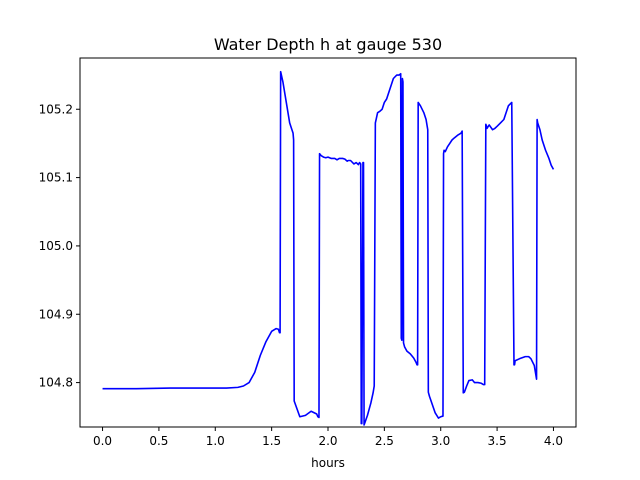  I want to click on x-tick-label: 3.5, so click(497, 441).